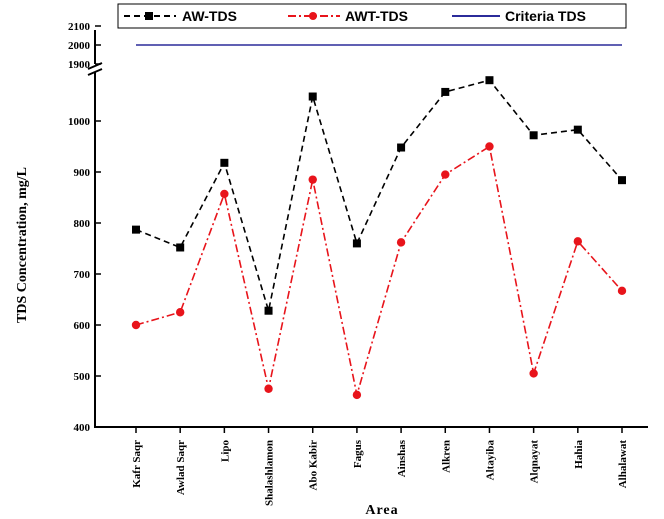 This screenshot has height=519, width=664. Describe the element at coordinates (381, 510) in the screenshot. I see `x-axis-title: Area` at that location.